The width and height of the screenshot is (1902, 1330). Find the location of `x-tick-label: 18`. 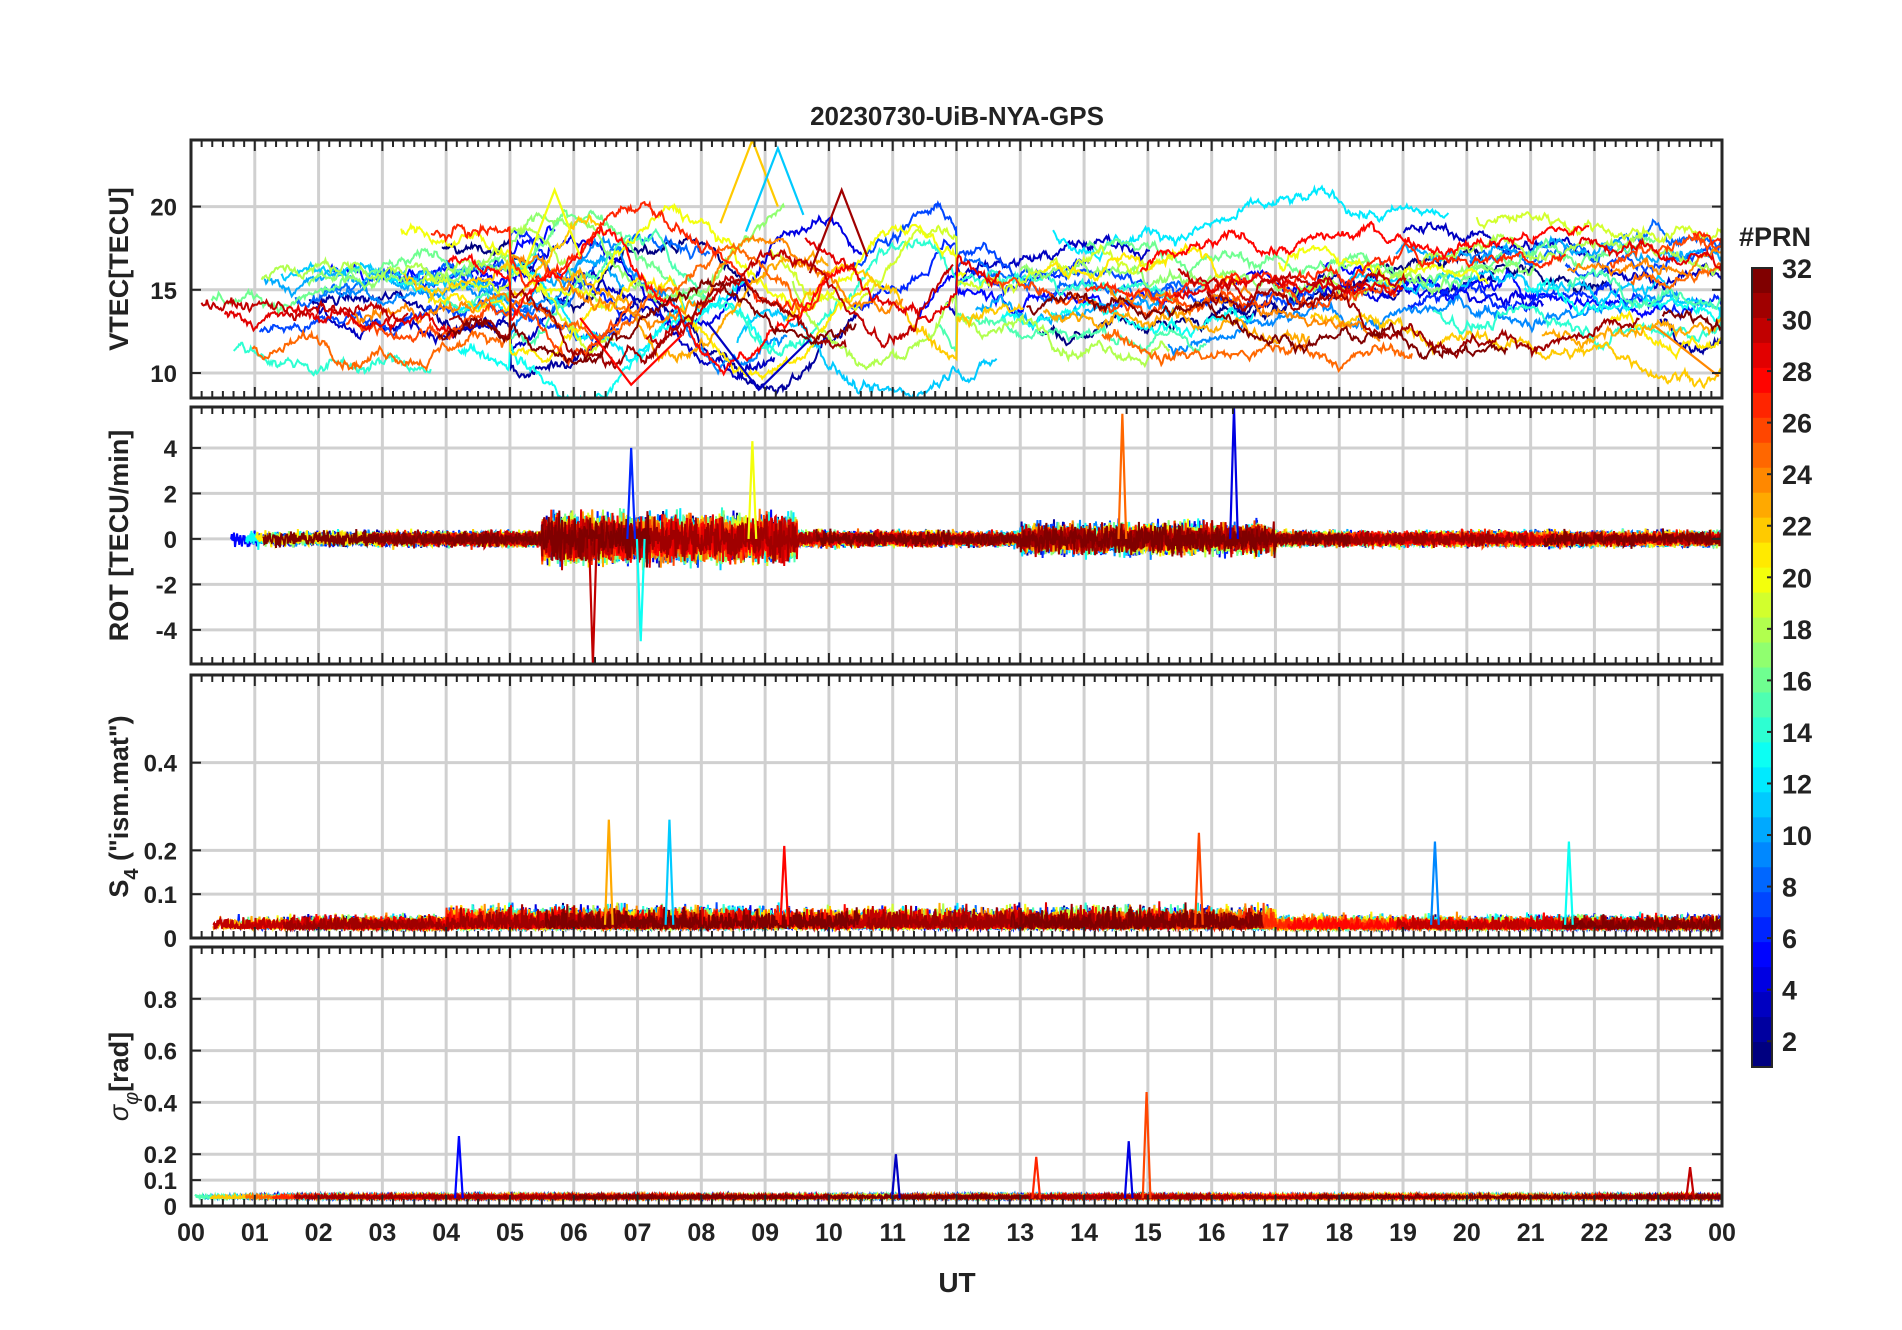

x-tick-label: 18 is located at coordinates (1339, 1233).